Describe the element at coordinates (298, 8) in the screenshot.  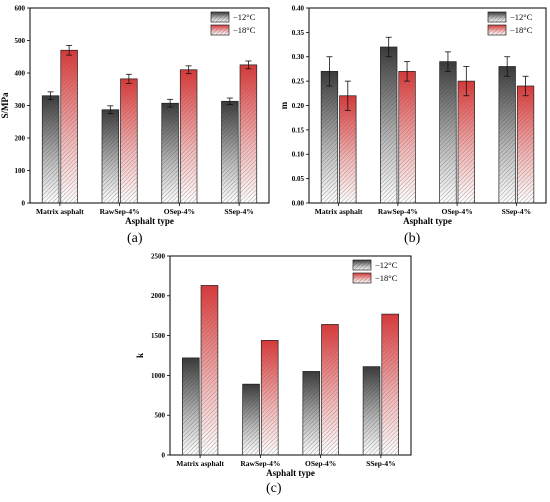
I see `y-tick-label: 0.40` at that location.